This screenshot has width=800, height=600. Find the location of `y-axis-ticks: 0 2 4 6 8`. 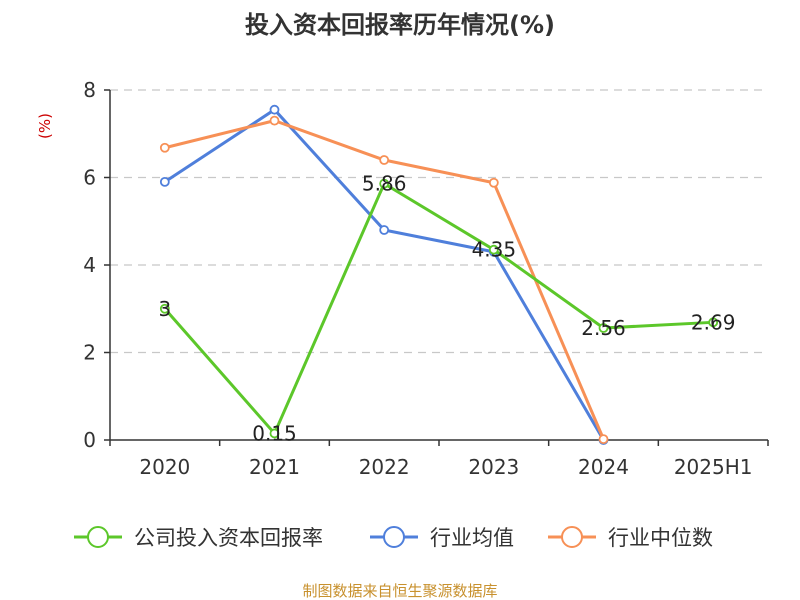

y-axis-ticks: 0 2 4 6 8 is located at coordinates (96, 265).